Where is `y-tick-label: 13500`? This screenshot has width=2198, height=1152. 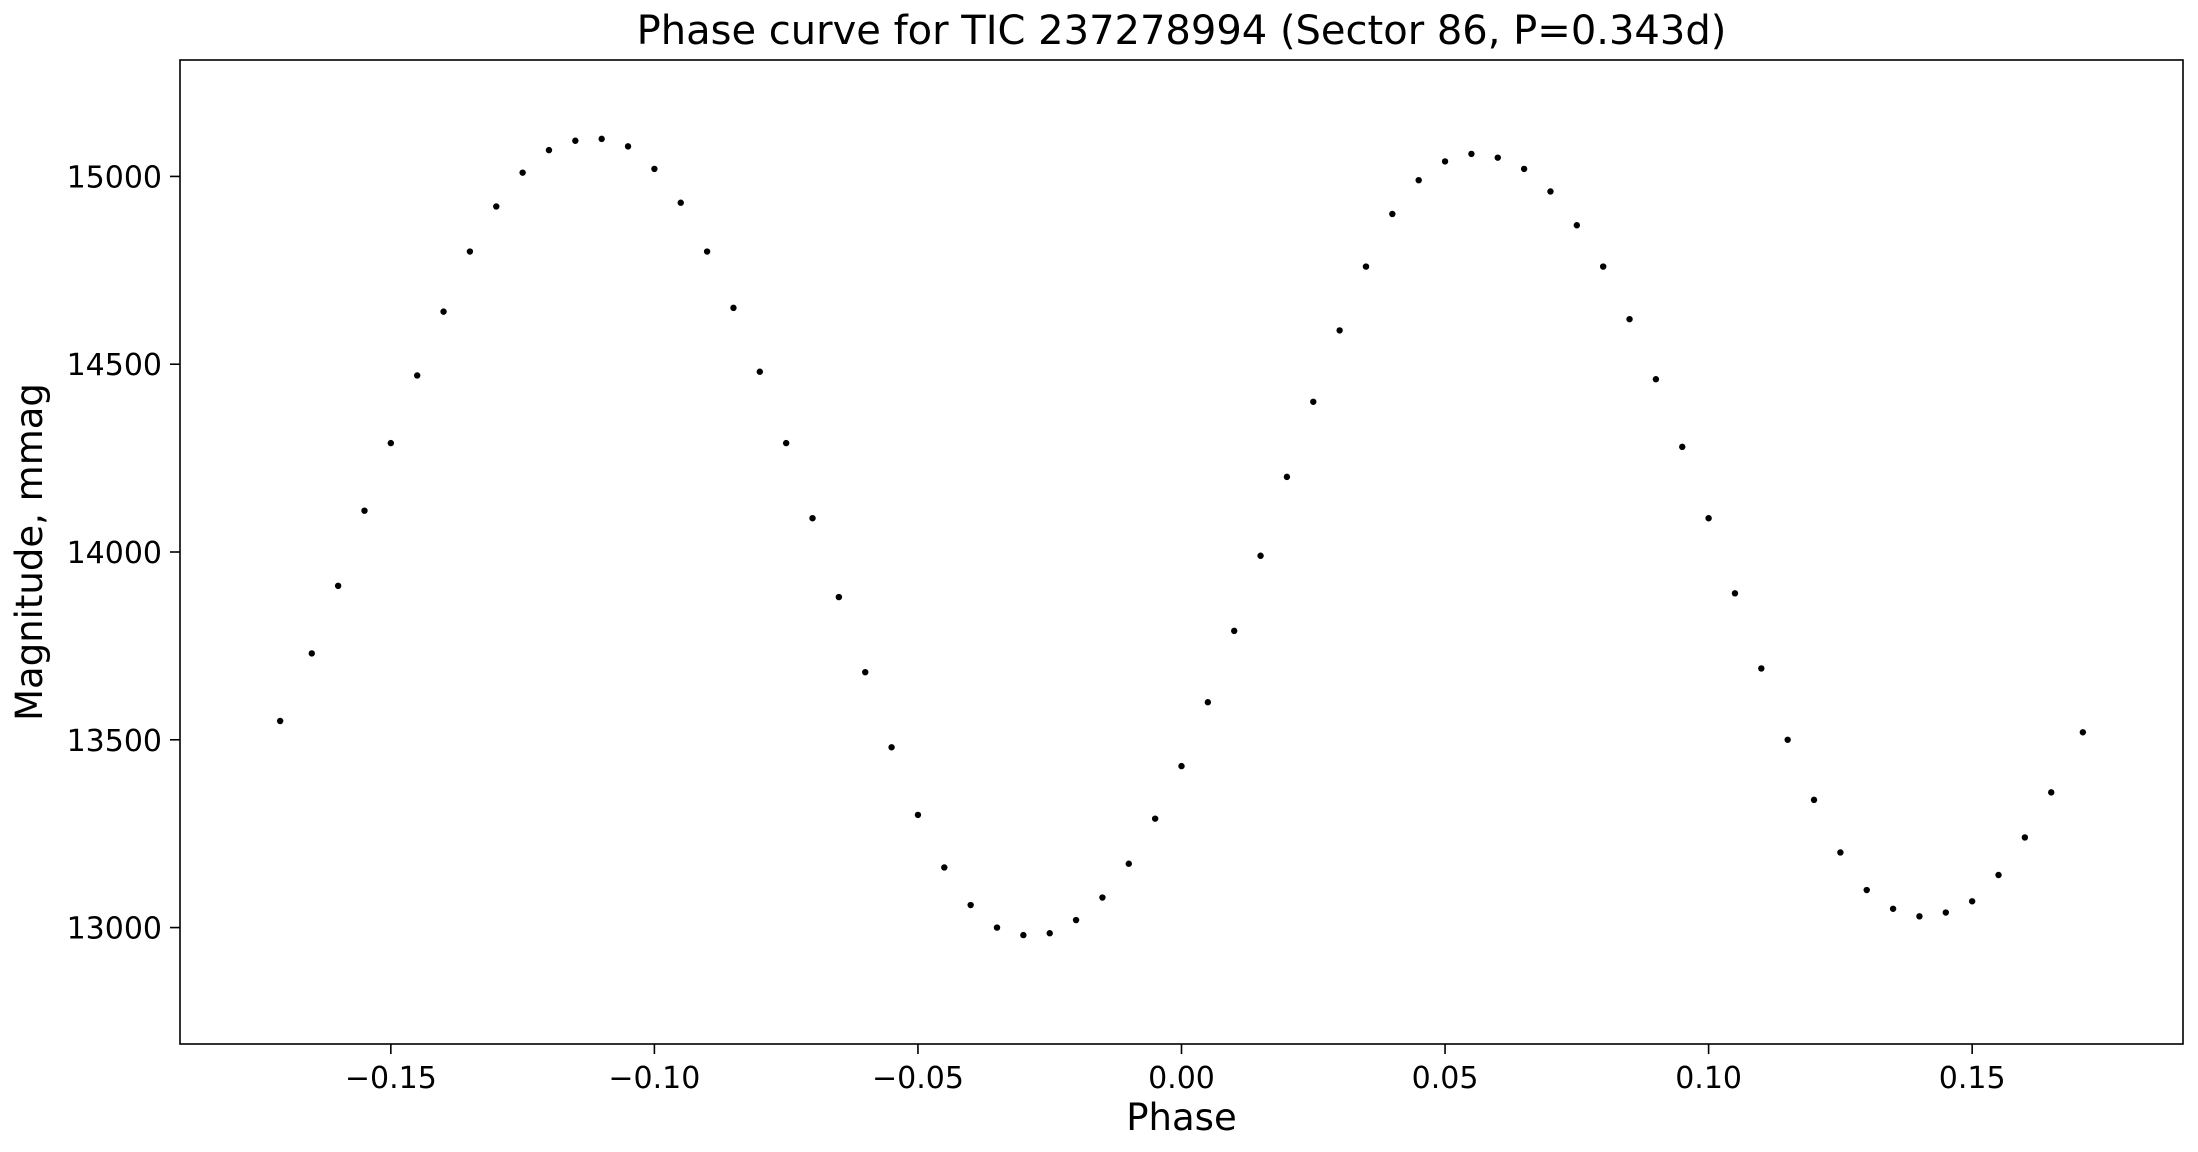
y-tick-label: 13500 is located at coordinates (114, 741).